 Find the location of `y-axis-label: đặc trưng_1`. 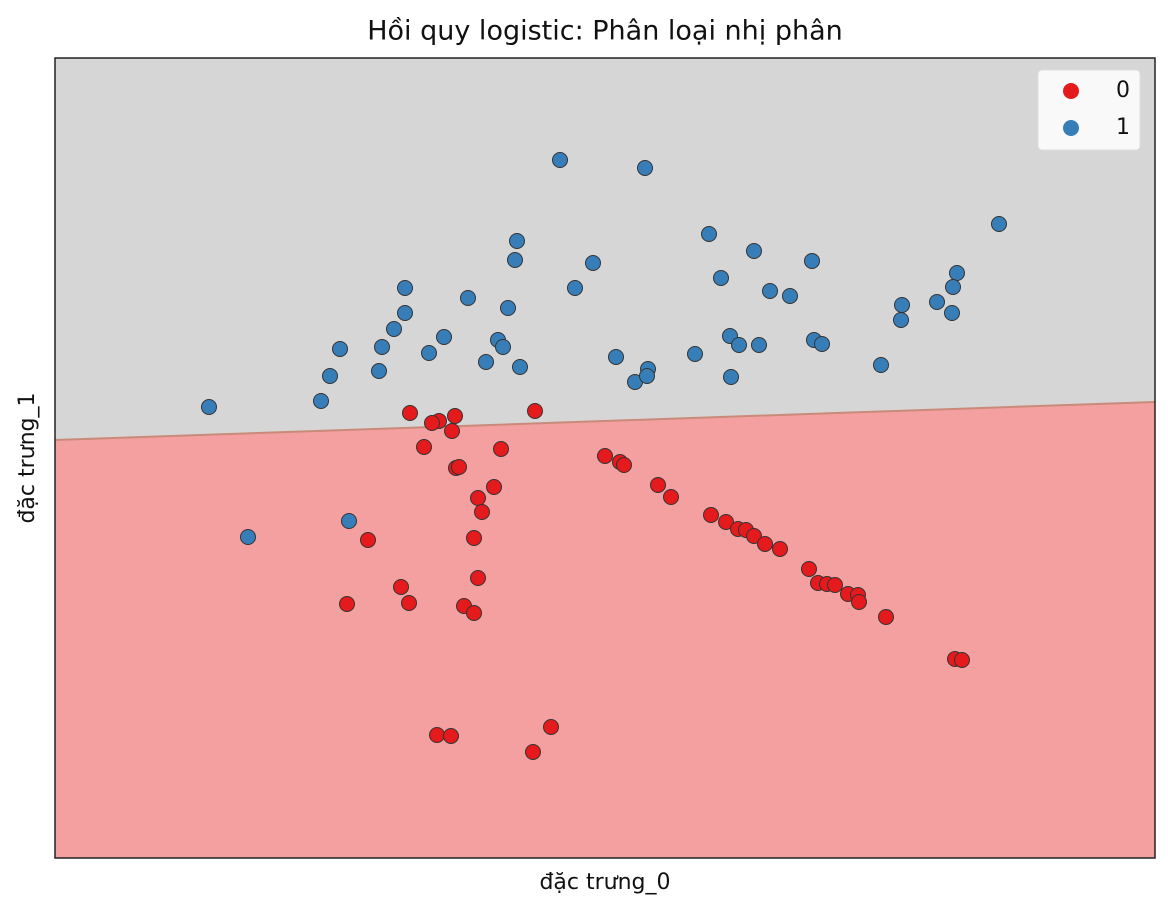

y-axis-label: đặc trưng_1 is located at coordinates (27, 457).